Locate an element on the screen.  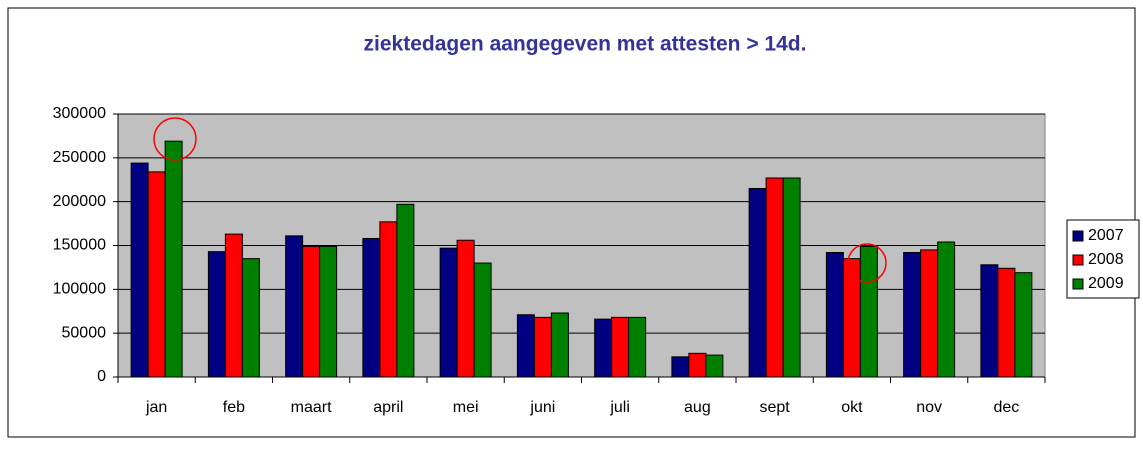
x-tick-label: aug is located at coordinates (697, 407).